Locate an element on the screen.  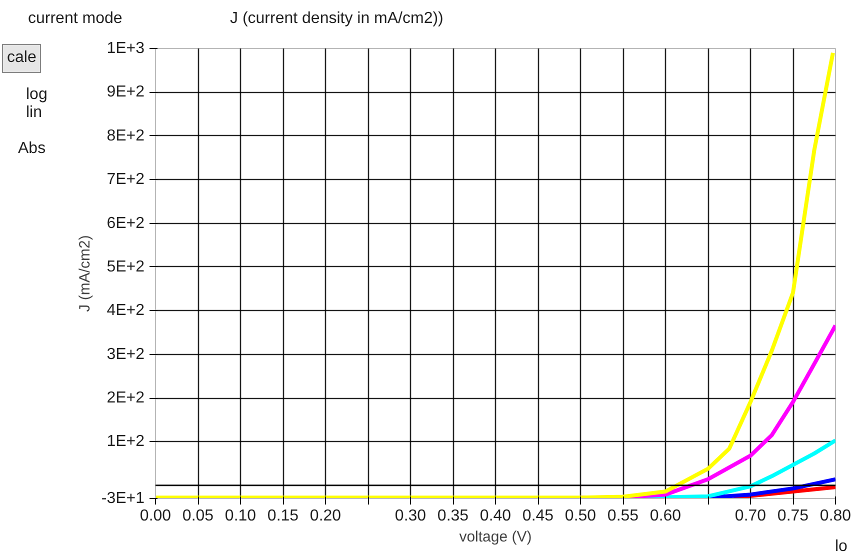
x-tick-label: 0.00 is located at coordinates (156, 516).